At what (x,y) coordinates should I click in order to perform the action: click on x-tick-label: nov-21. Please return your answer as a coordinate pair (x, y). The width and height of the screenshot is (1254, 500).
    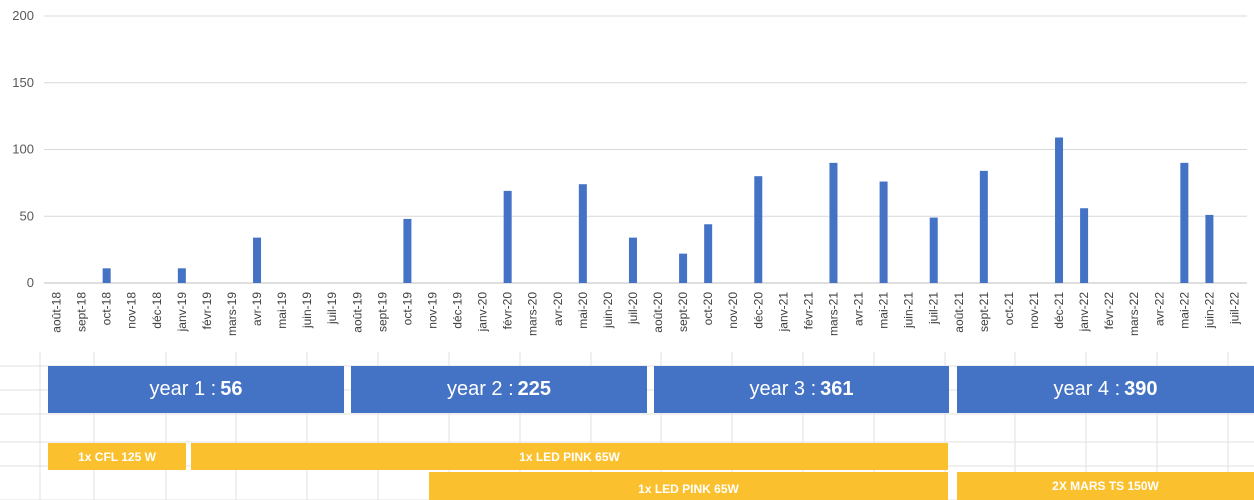
    Looking at the image, I should click on (1034, 310).